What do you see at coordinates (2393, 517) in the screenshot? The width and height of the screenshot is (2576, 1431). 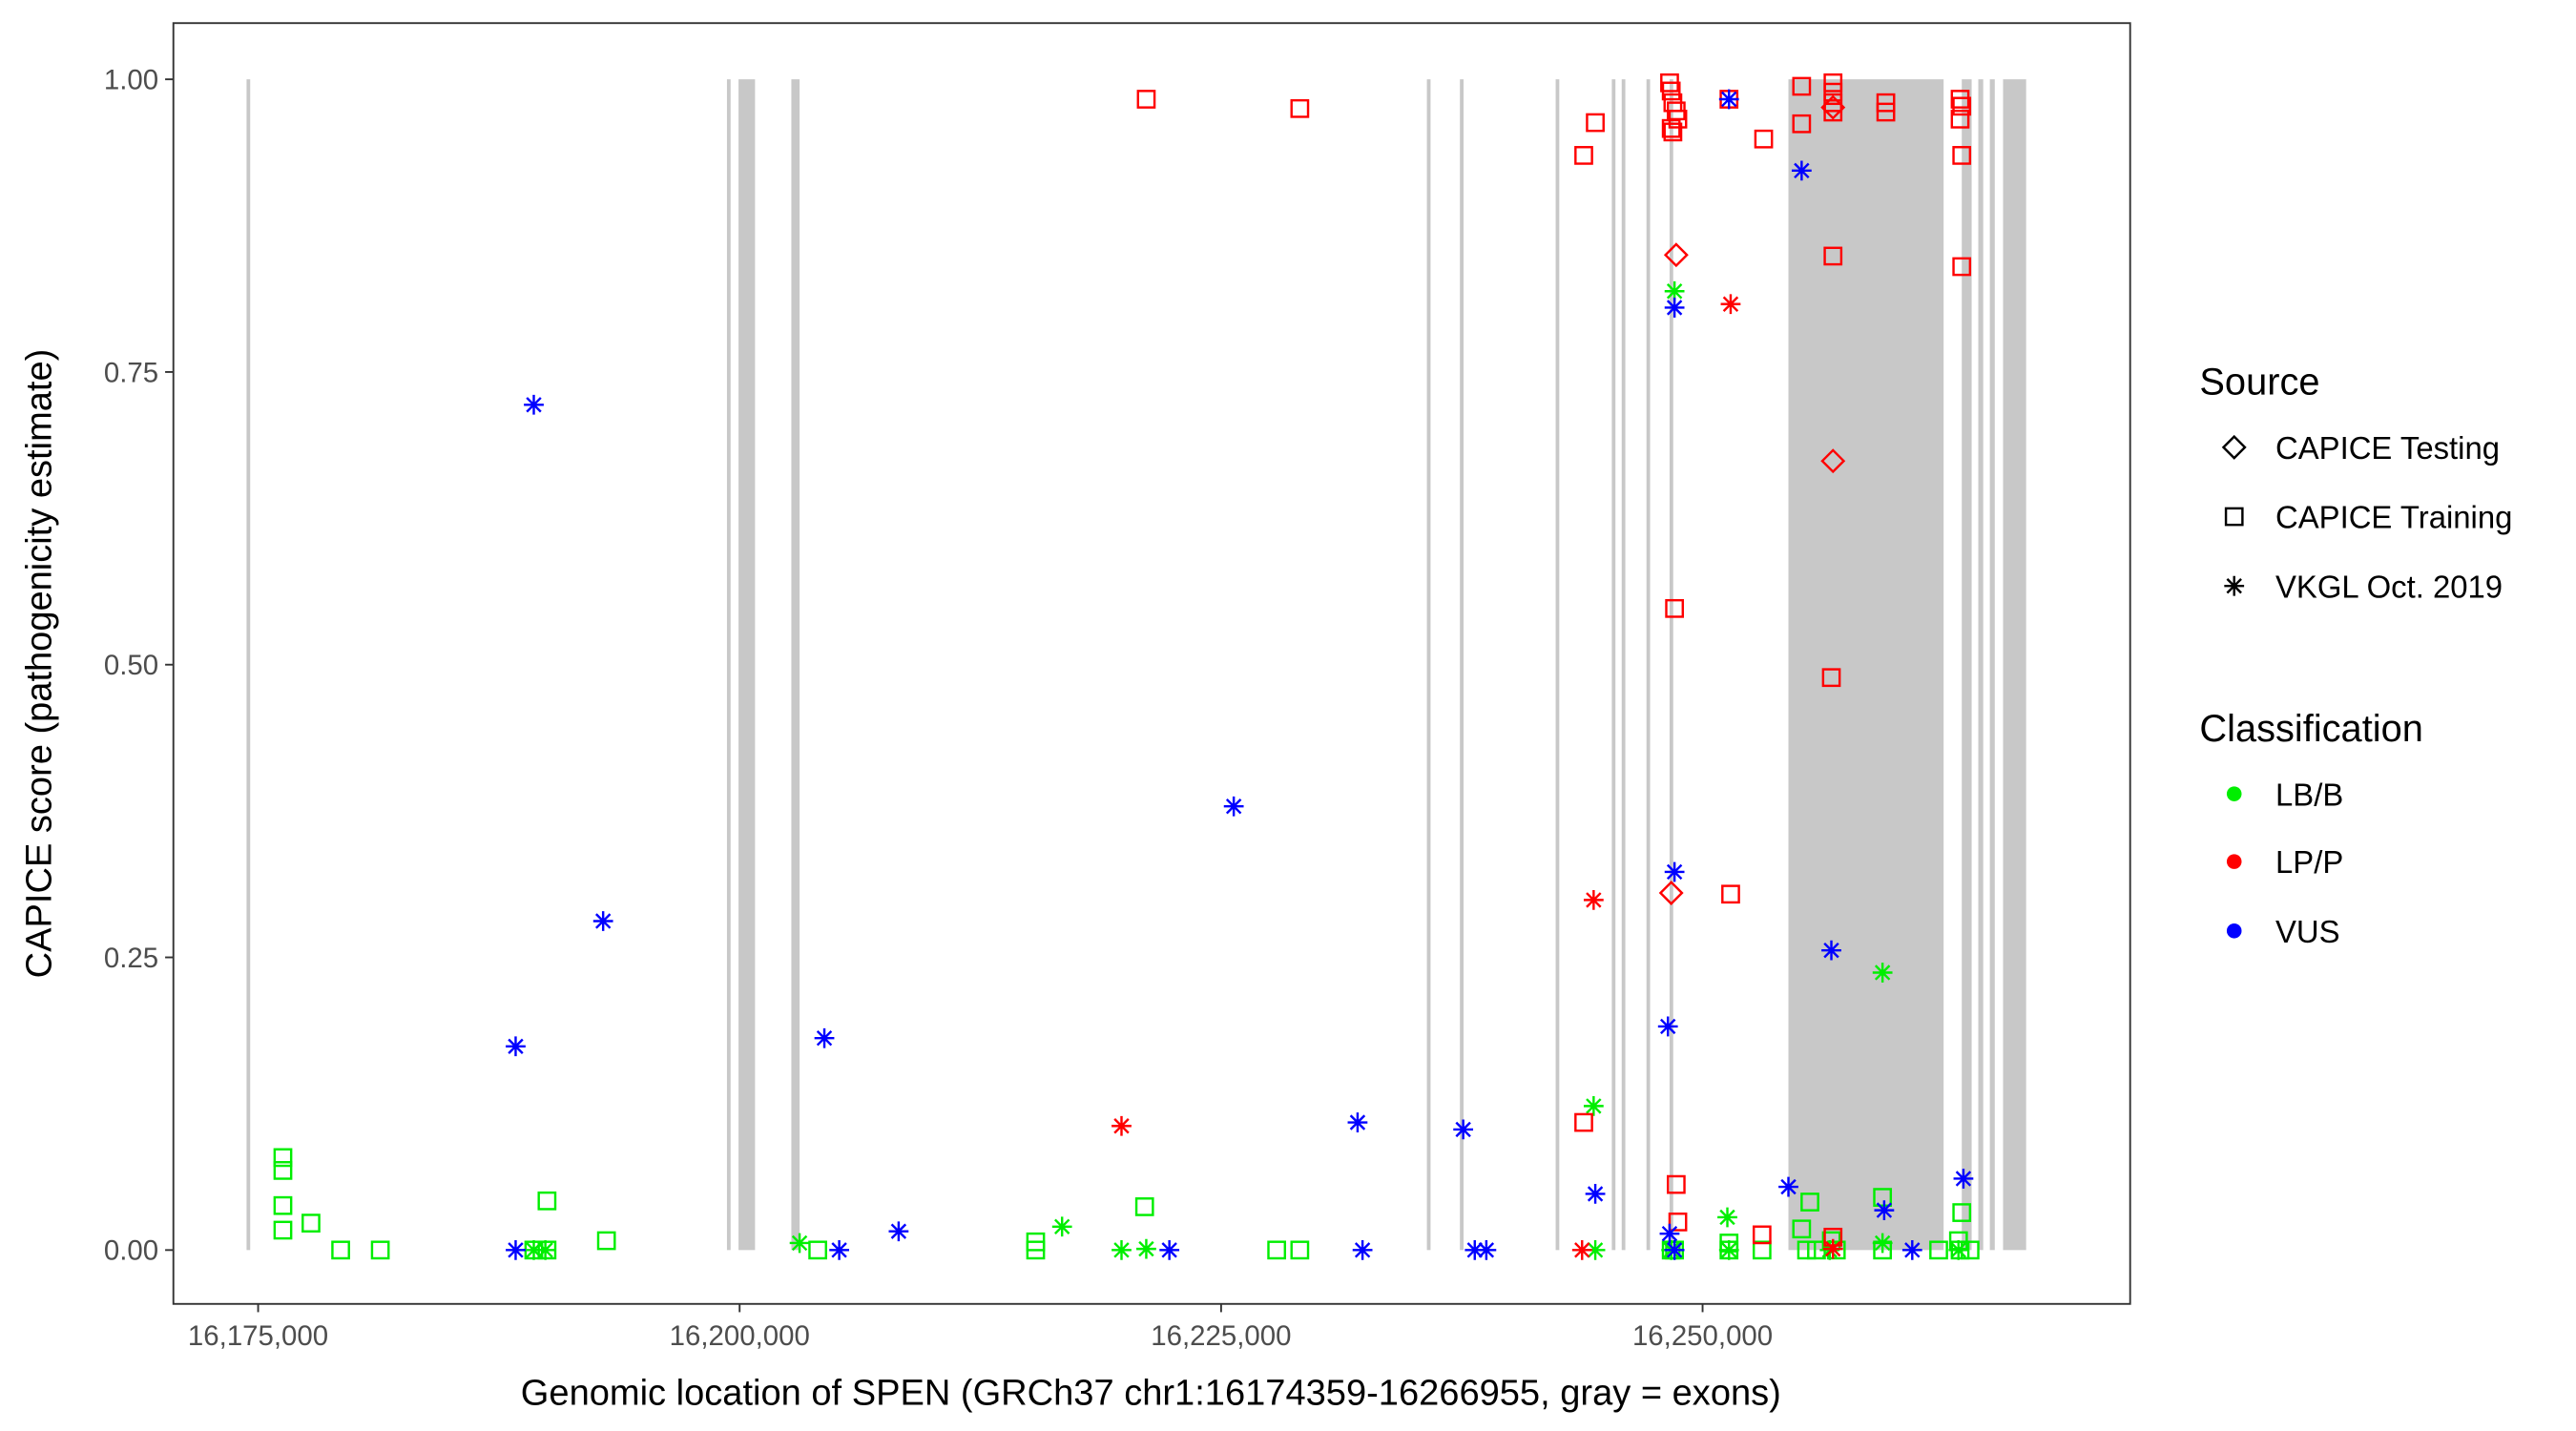 I see `legend-label: CAPICE Training` at bounding box center [2393, 517].